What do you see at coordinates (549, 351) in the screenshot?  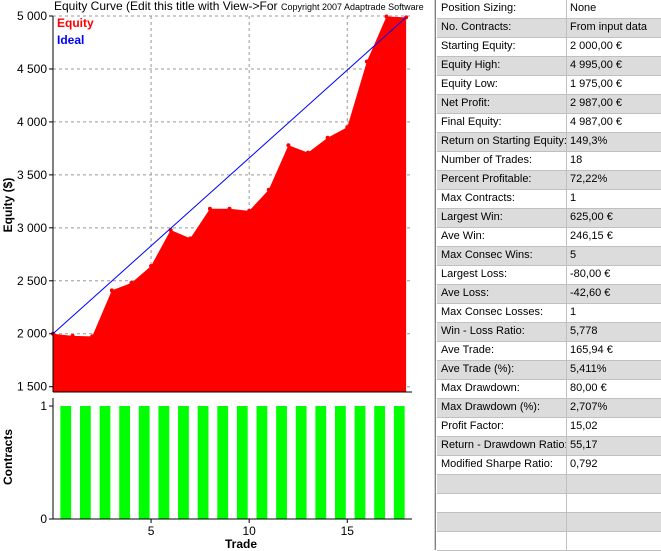 I see `stats-row: Ave Trade: 165,94 €` at bounding box center [549, 351].